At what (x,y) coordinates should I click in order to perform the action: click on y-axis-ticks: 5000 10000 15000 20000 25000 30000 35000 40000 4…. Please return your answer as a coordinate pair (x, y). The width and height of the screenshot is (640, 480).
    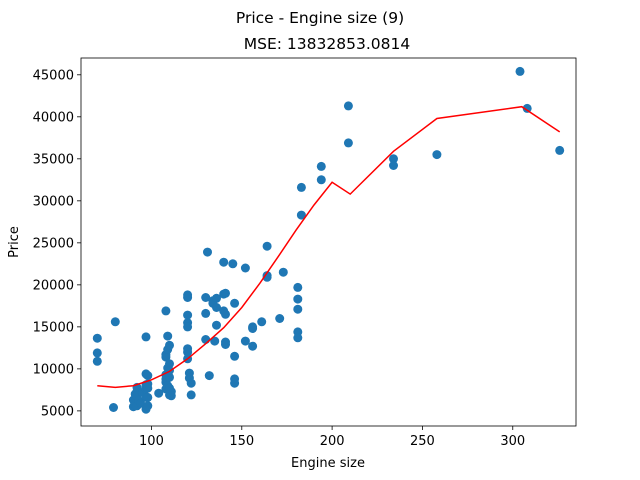
    Looking at the image, I should click on (57, 243).